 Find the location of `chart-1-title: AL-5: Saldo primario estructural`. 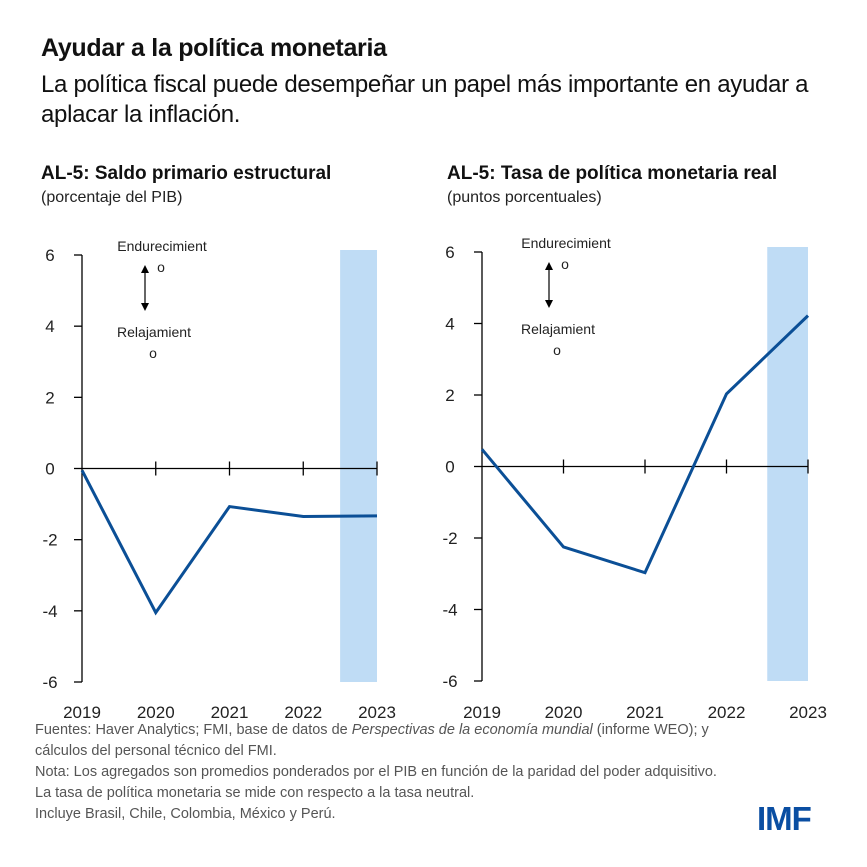

chart-1-title: AL-5: Saldo primario estructural is located at coordinates (186, 173).